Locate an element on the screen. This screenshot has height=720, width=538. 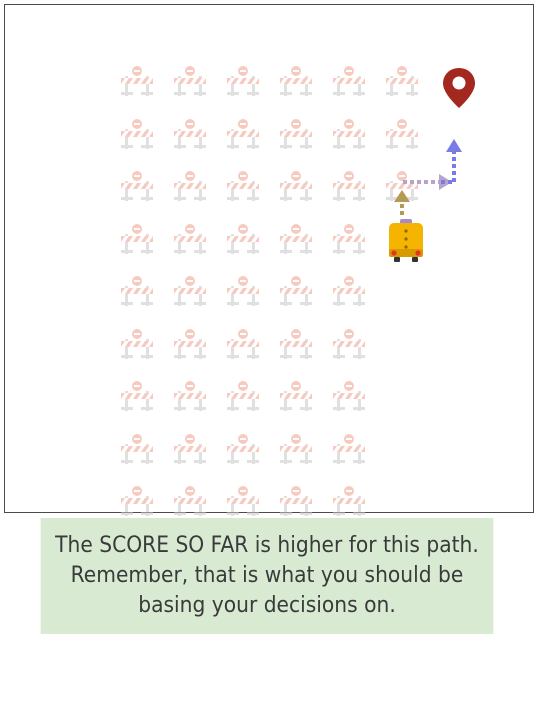
map-pin-icon is located at coordinates (459, 88).